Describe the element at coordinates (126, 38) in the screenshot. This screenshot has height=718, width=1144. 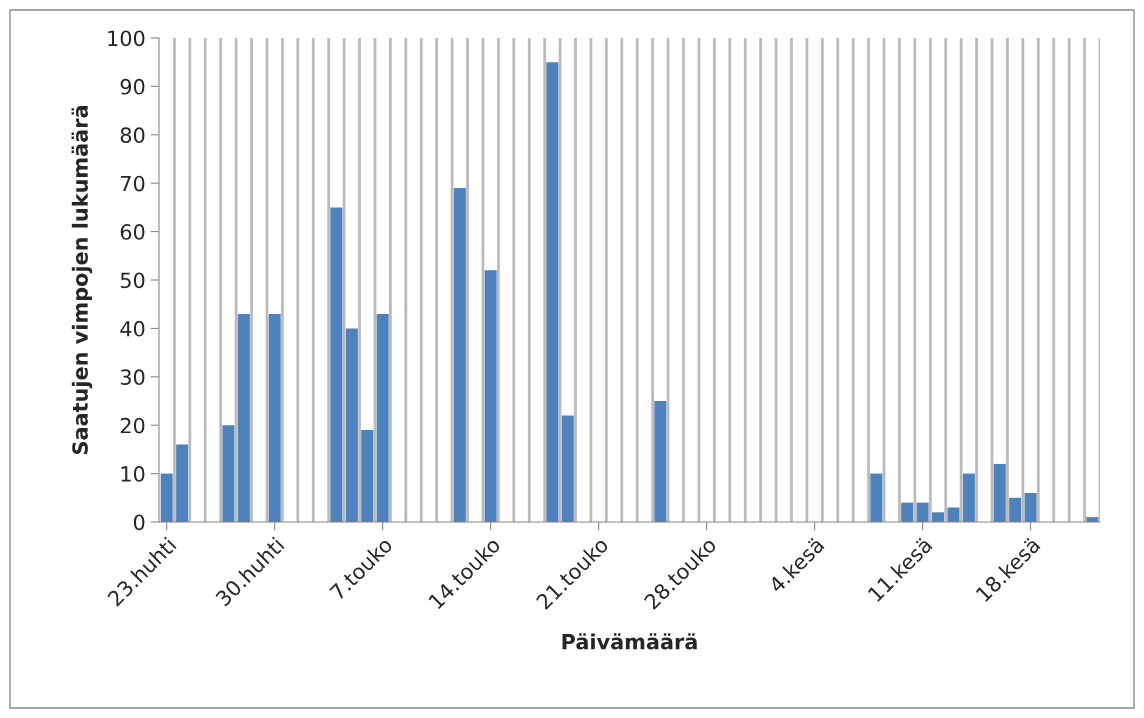
I see `y-tick-label: 100` at that location.